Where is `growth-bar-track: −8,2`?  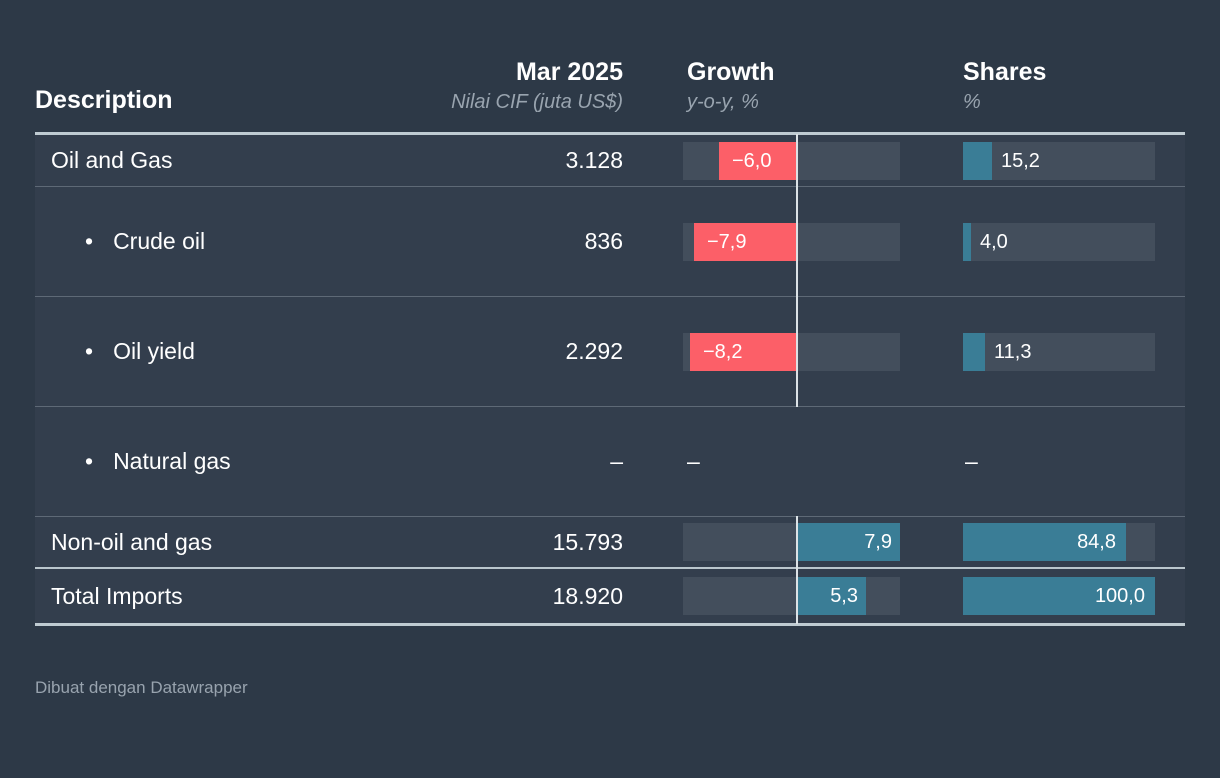
growth-bar-track: −8,2 is located at coordinates (791, 351).